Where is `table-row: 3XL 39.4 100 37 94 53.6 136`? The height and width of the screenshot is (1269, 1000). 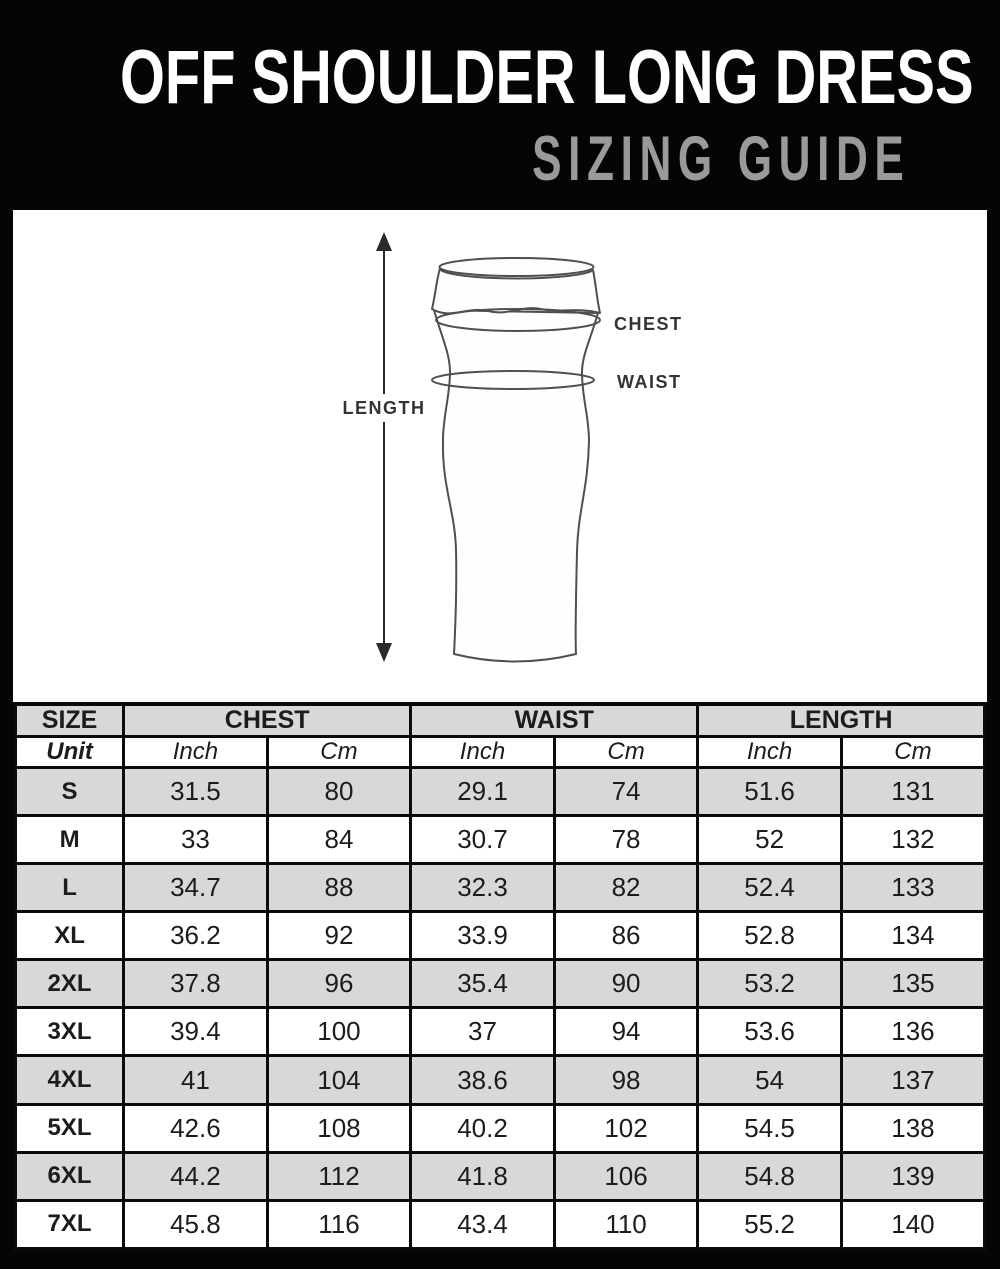
table-row: 3XL 39.4 100 37 94 53.6 136 is located at coordinates (500, 1032).